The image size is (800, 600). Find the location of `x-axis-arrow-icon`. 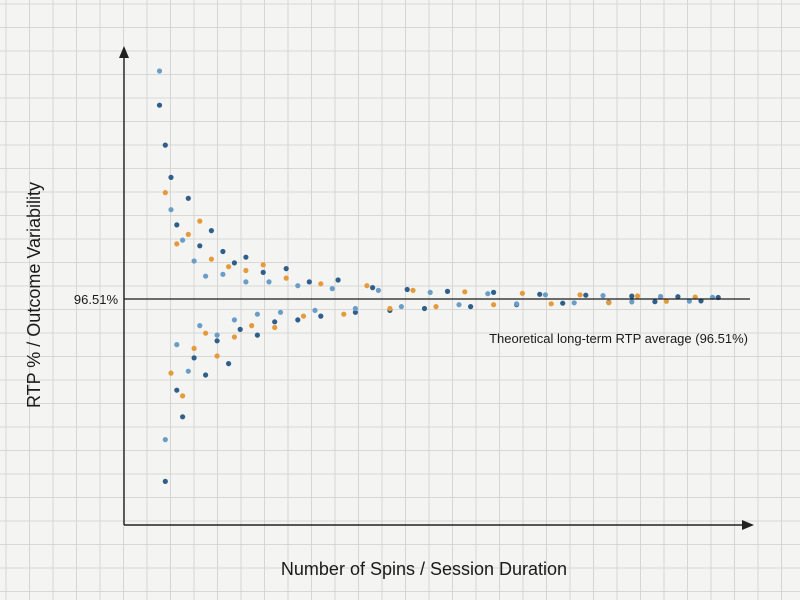

x-axis-arrow-icon is located at coordinates (748, 525).